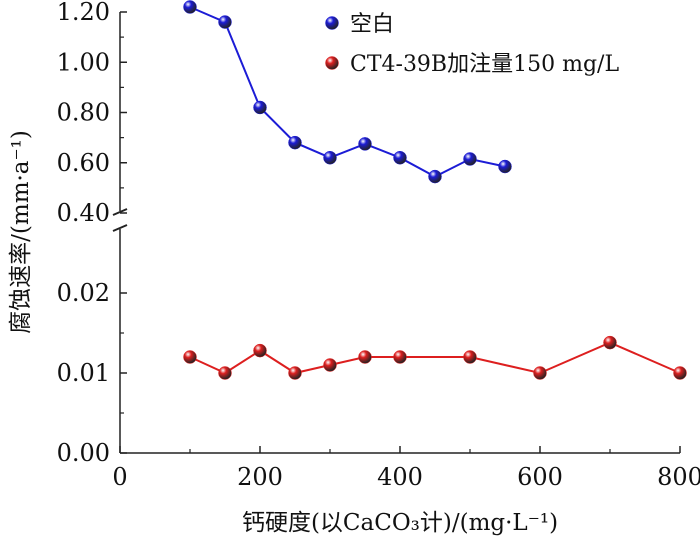  Describe the element at coordinates (83, 293) in the screenshot. I see `y-tick-label: 0.02` at that location.